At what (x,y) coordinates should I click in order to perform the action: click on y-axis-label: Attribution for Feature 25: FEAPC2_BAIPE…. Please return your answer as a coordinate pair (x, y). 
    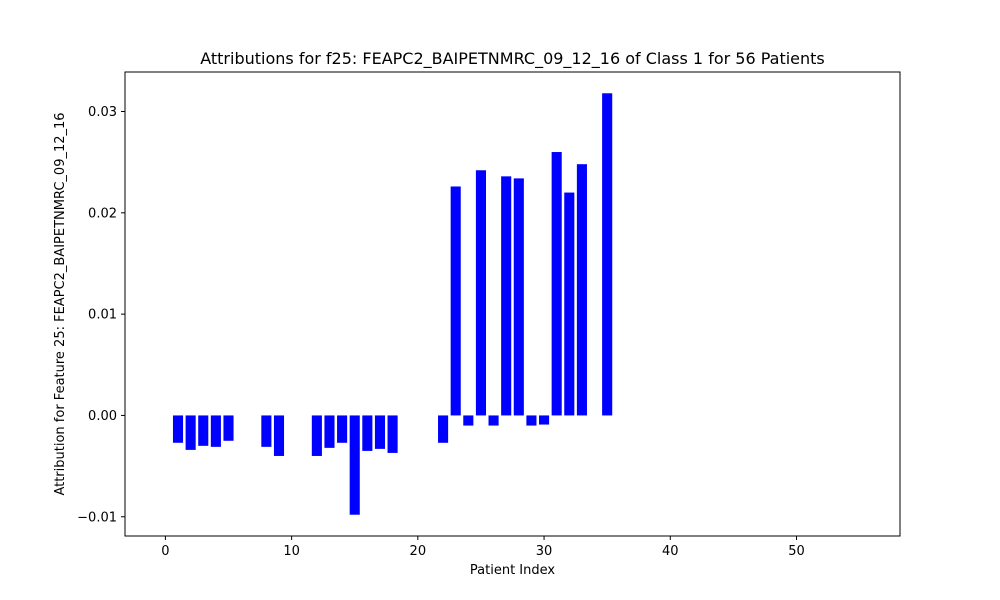
    Looking at the image, I should click on (60, 303).